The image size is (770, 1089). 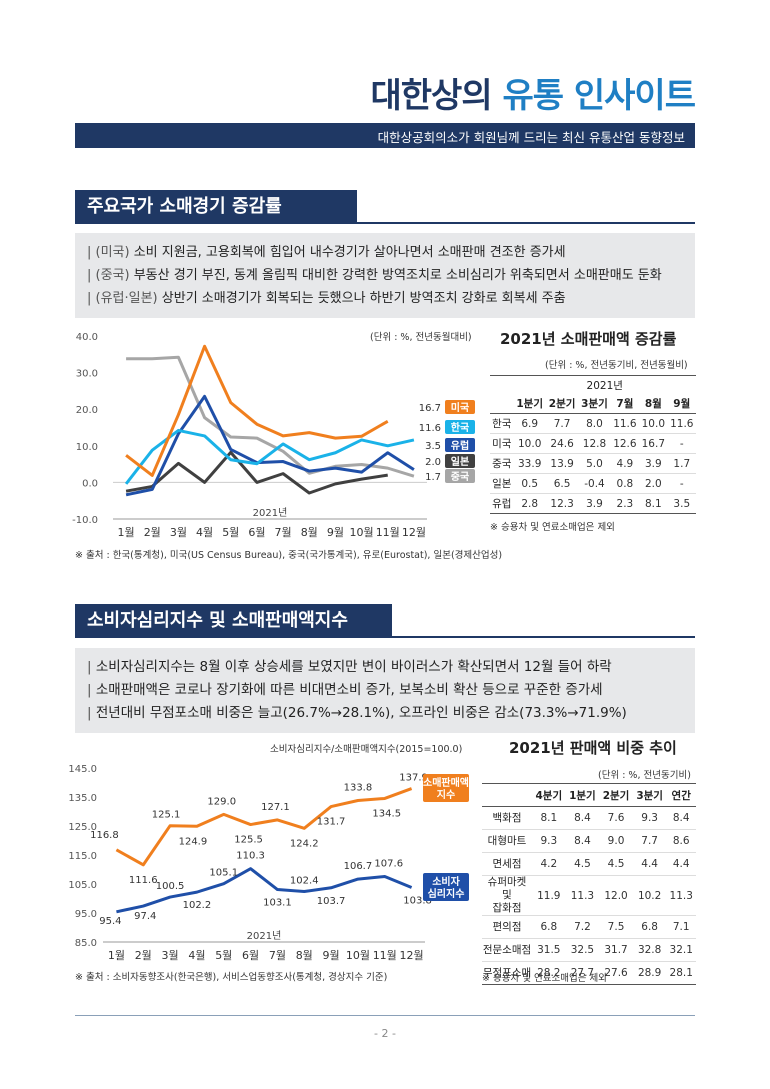 What do you see at coordinates (625, 443) in the screenshot?
I see `table-cell: 12.6` at bounding box center [625, 443].